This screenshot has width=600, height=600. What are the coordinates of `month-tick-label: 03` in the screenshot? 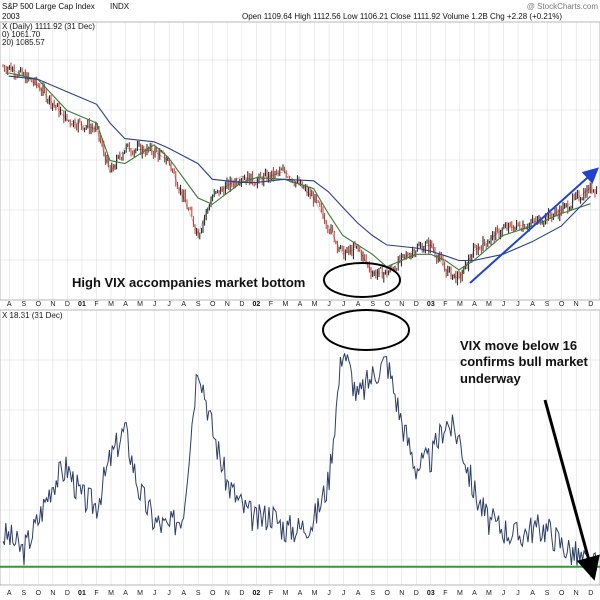 It's located at (431, 593).